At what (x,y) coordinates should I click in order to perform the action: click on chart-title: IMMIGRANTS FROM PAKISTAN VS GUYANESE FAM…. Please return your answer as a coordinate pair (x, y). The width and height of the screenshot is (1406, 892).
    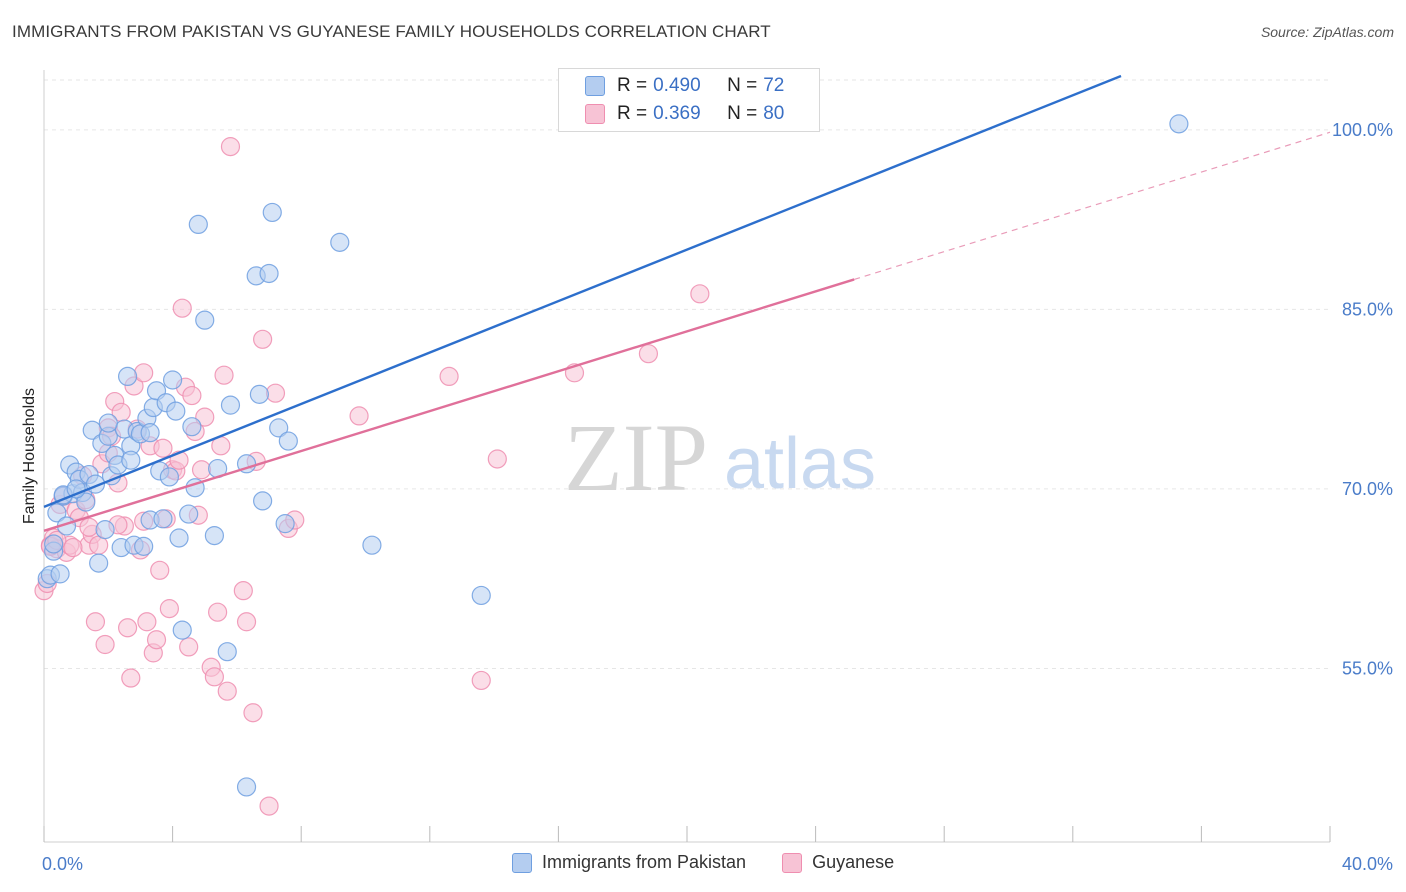
    Looking at the image, I should click on (391, 31).